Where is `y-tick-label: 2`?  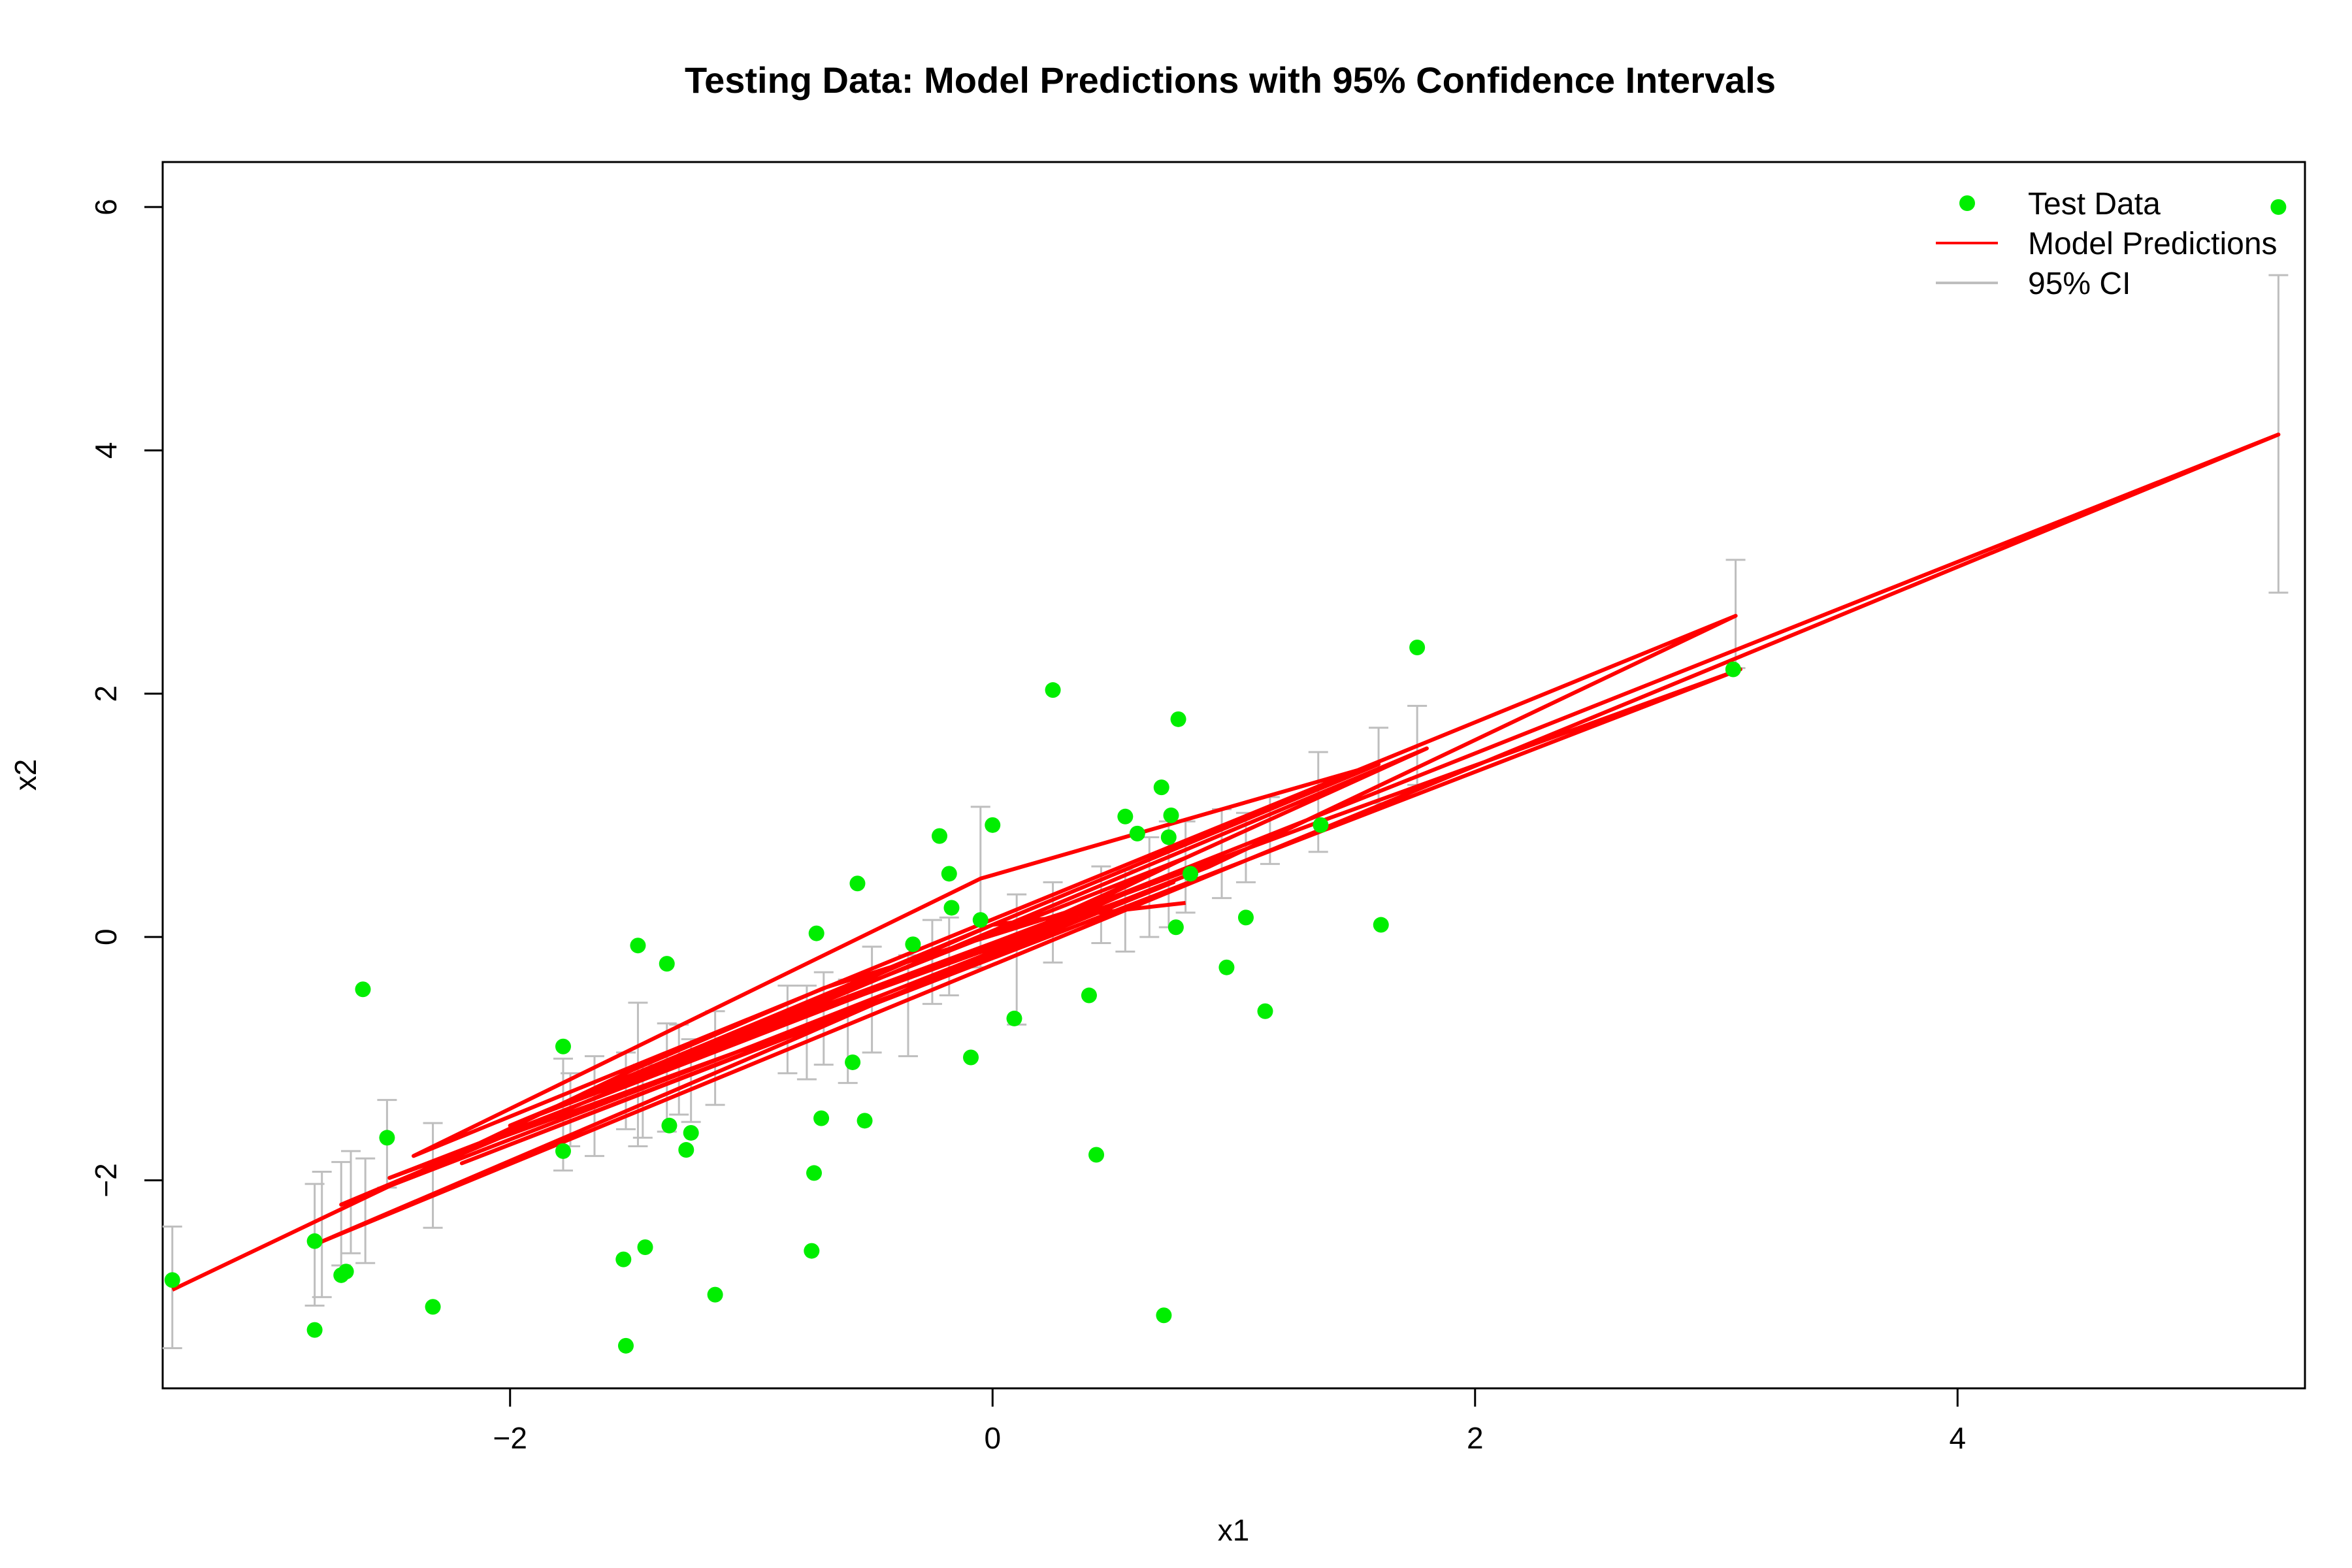 y-tick-label: 2 is located at coordinates (106, 693).